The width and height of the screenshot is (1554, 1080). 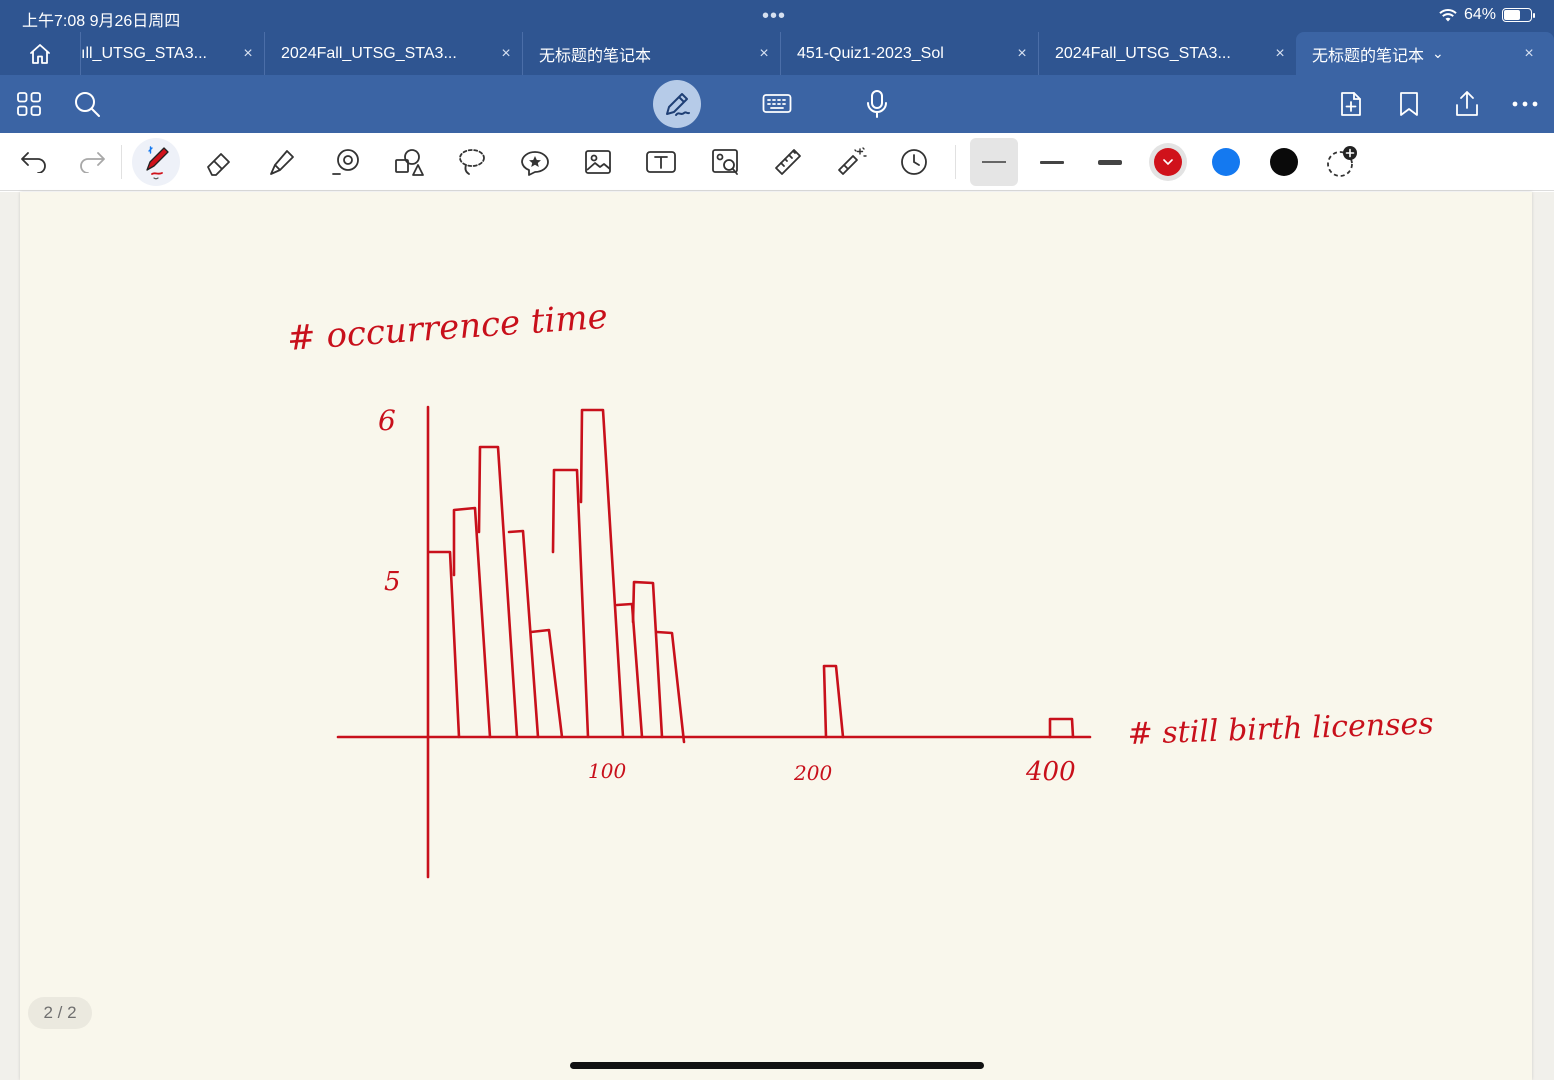 What do you see at coordinates (1525, 104) in the screenshot?
I see `more-button` at bounding box center [1525, 104].